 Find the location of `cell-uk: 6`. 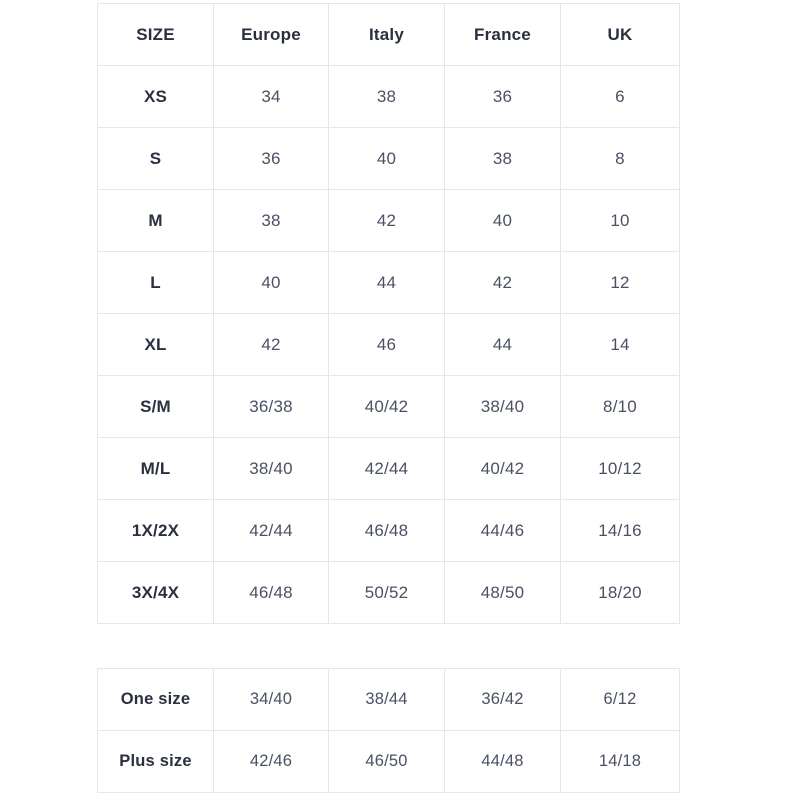

cell-uk: 6 is located at coordinates (620, 96).